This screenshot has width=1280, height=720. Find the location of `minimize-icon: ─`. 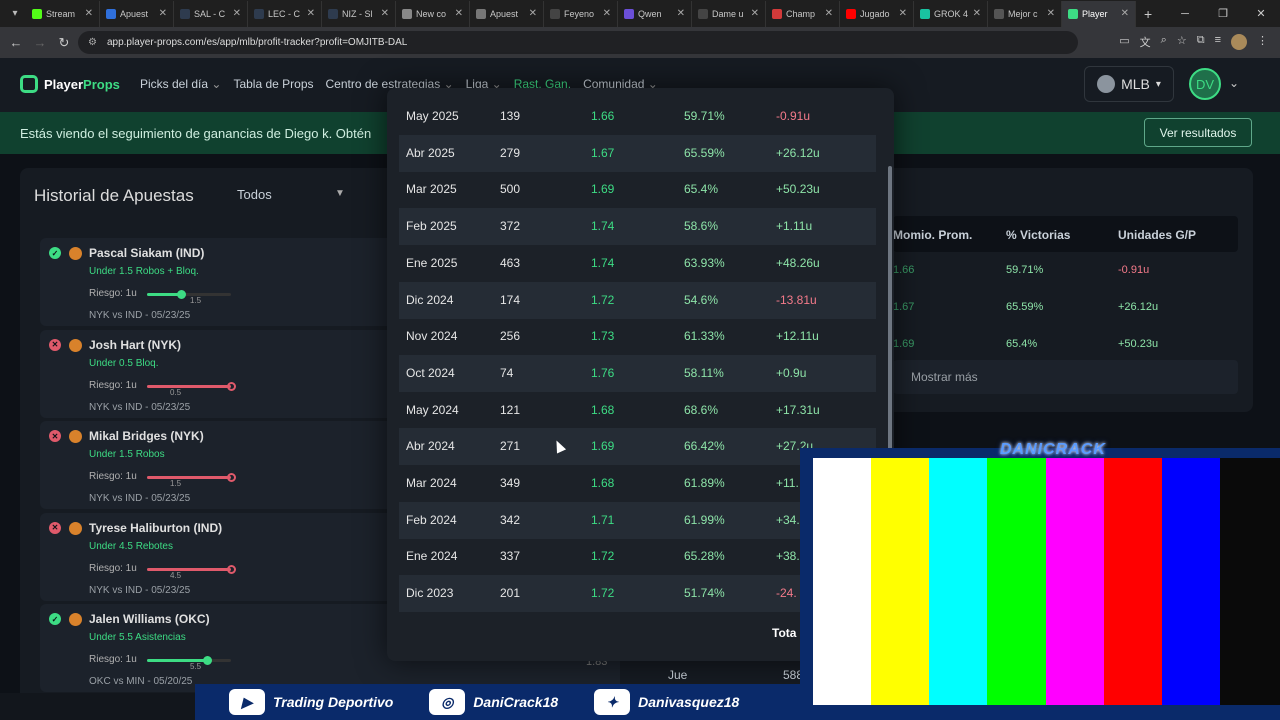

minimize-icon: ─ is located at coordinates (1185, 13).